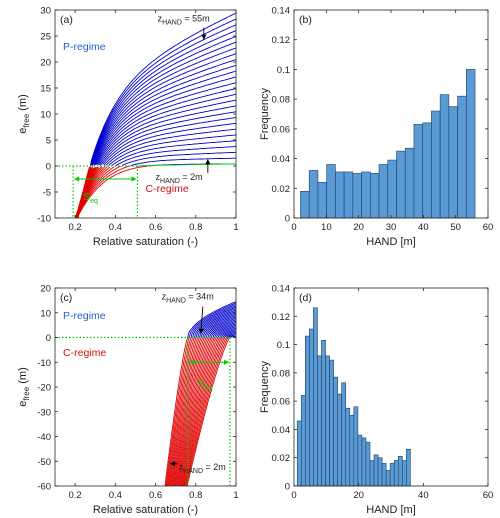  Describe the element at coordinates (195, 495) in the screenshot. I see `panel-3-x-tick-label: 0.8` at that location.